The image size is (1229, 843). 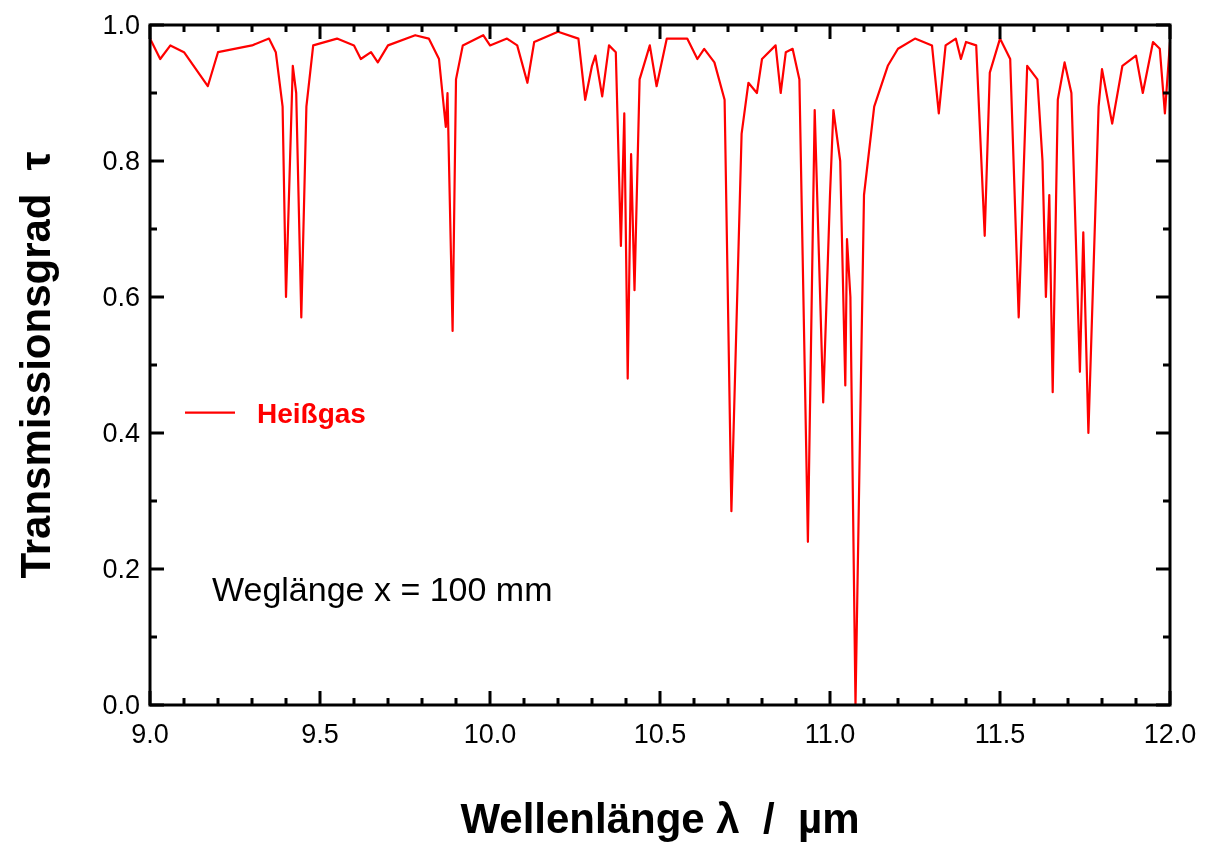 I want to click on y-tick-label: 0.0, so click(x=121, y=705).